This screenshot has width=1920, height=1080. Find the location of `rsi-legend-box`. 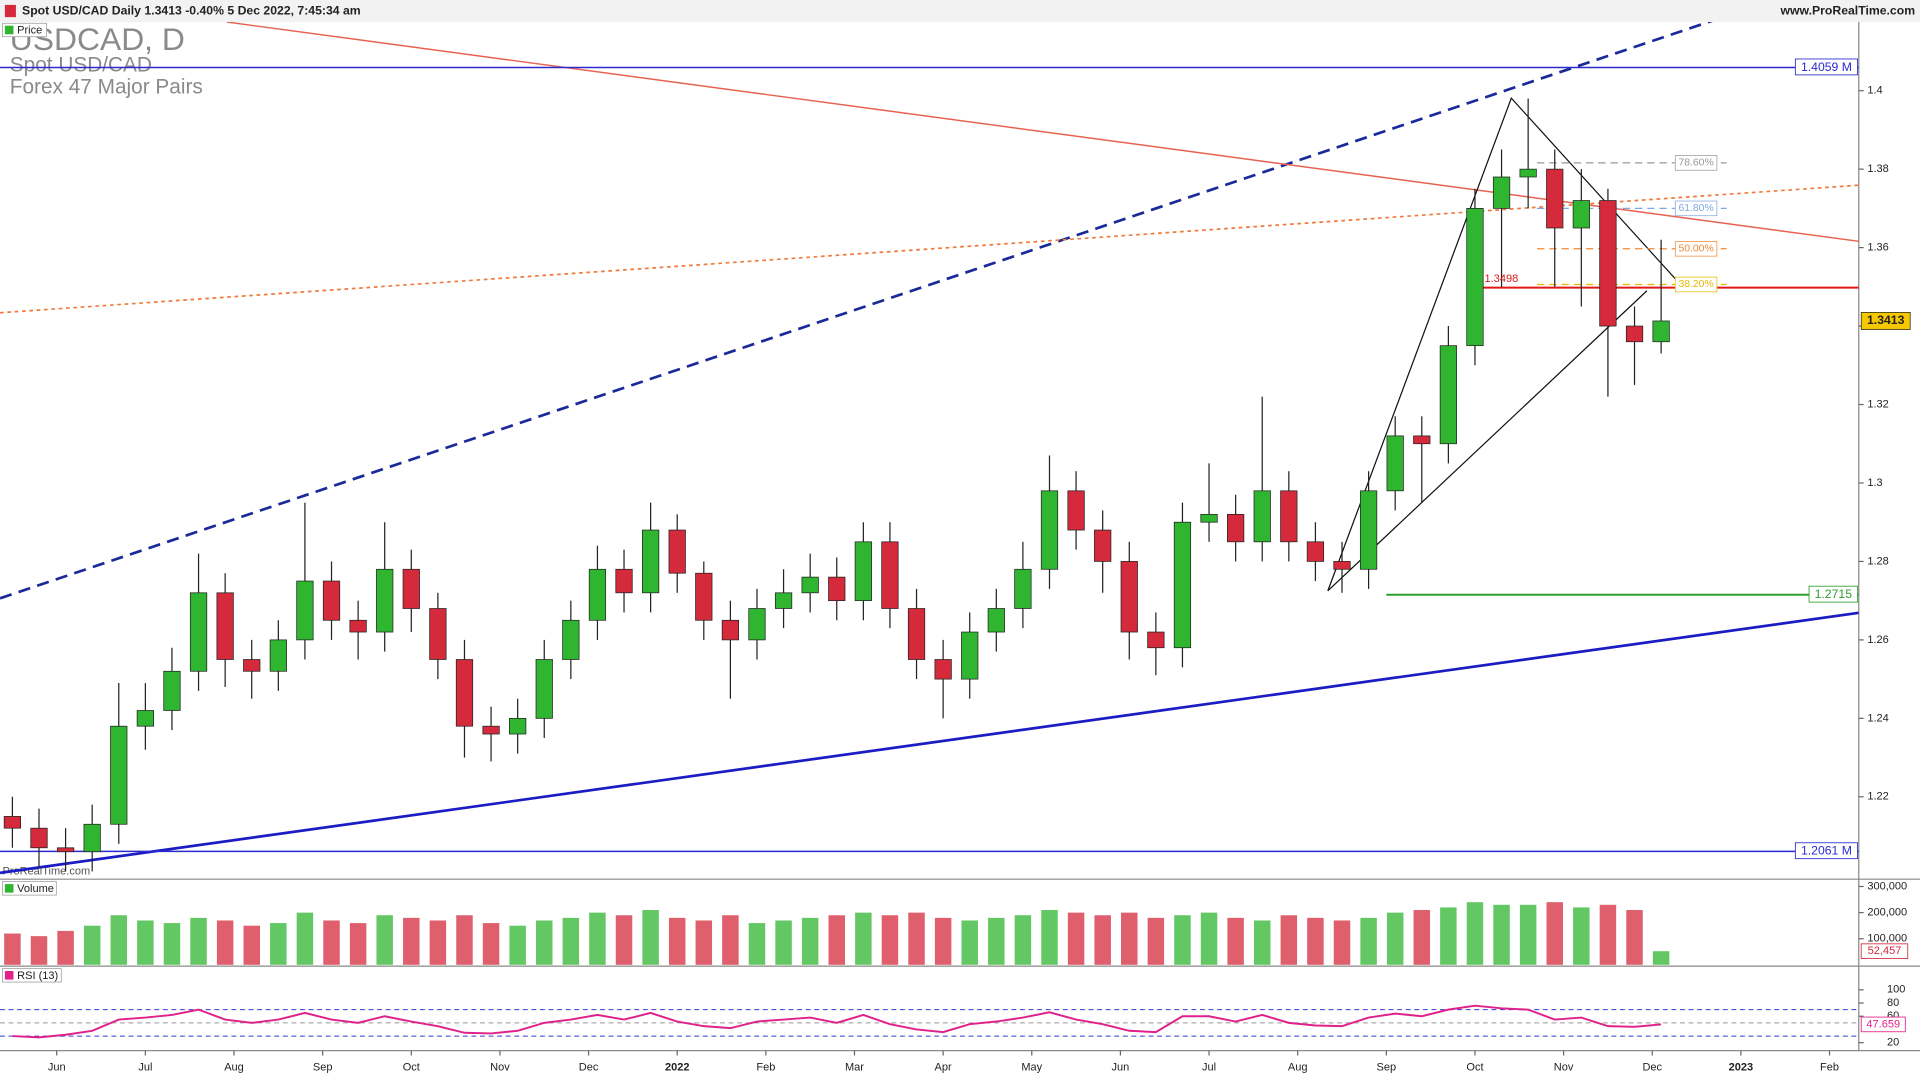

rsi-legend-box is located at coordinates (32, 975).